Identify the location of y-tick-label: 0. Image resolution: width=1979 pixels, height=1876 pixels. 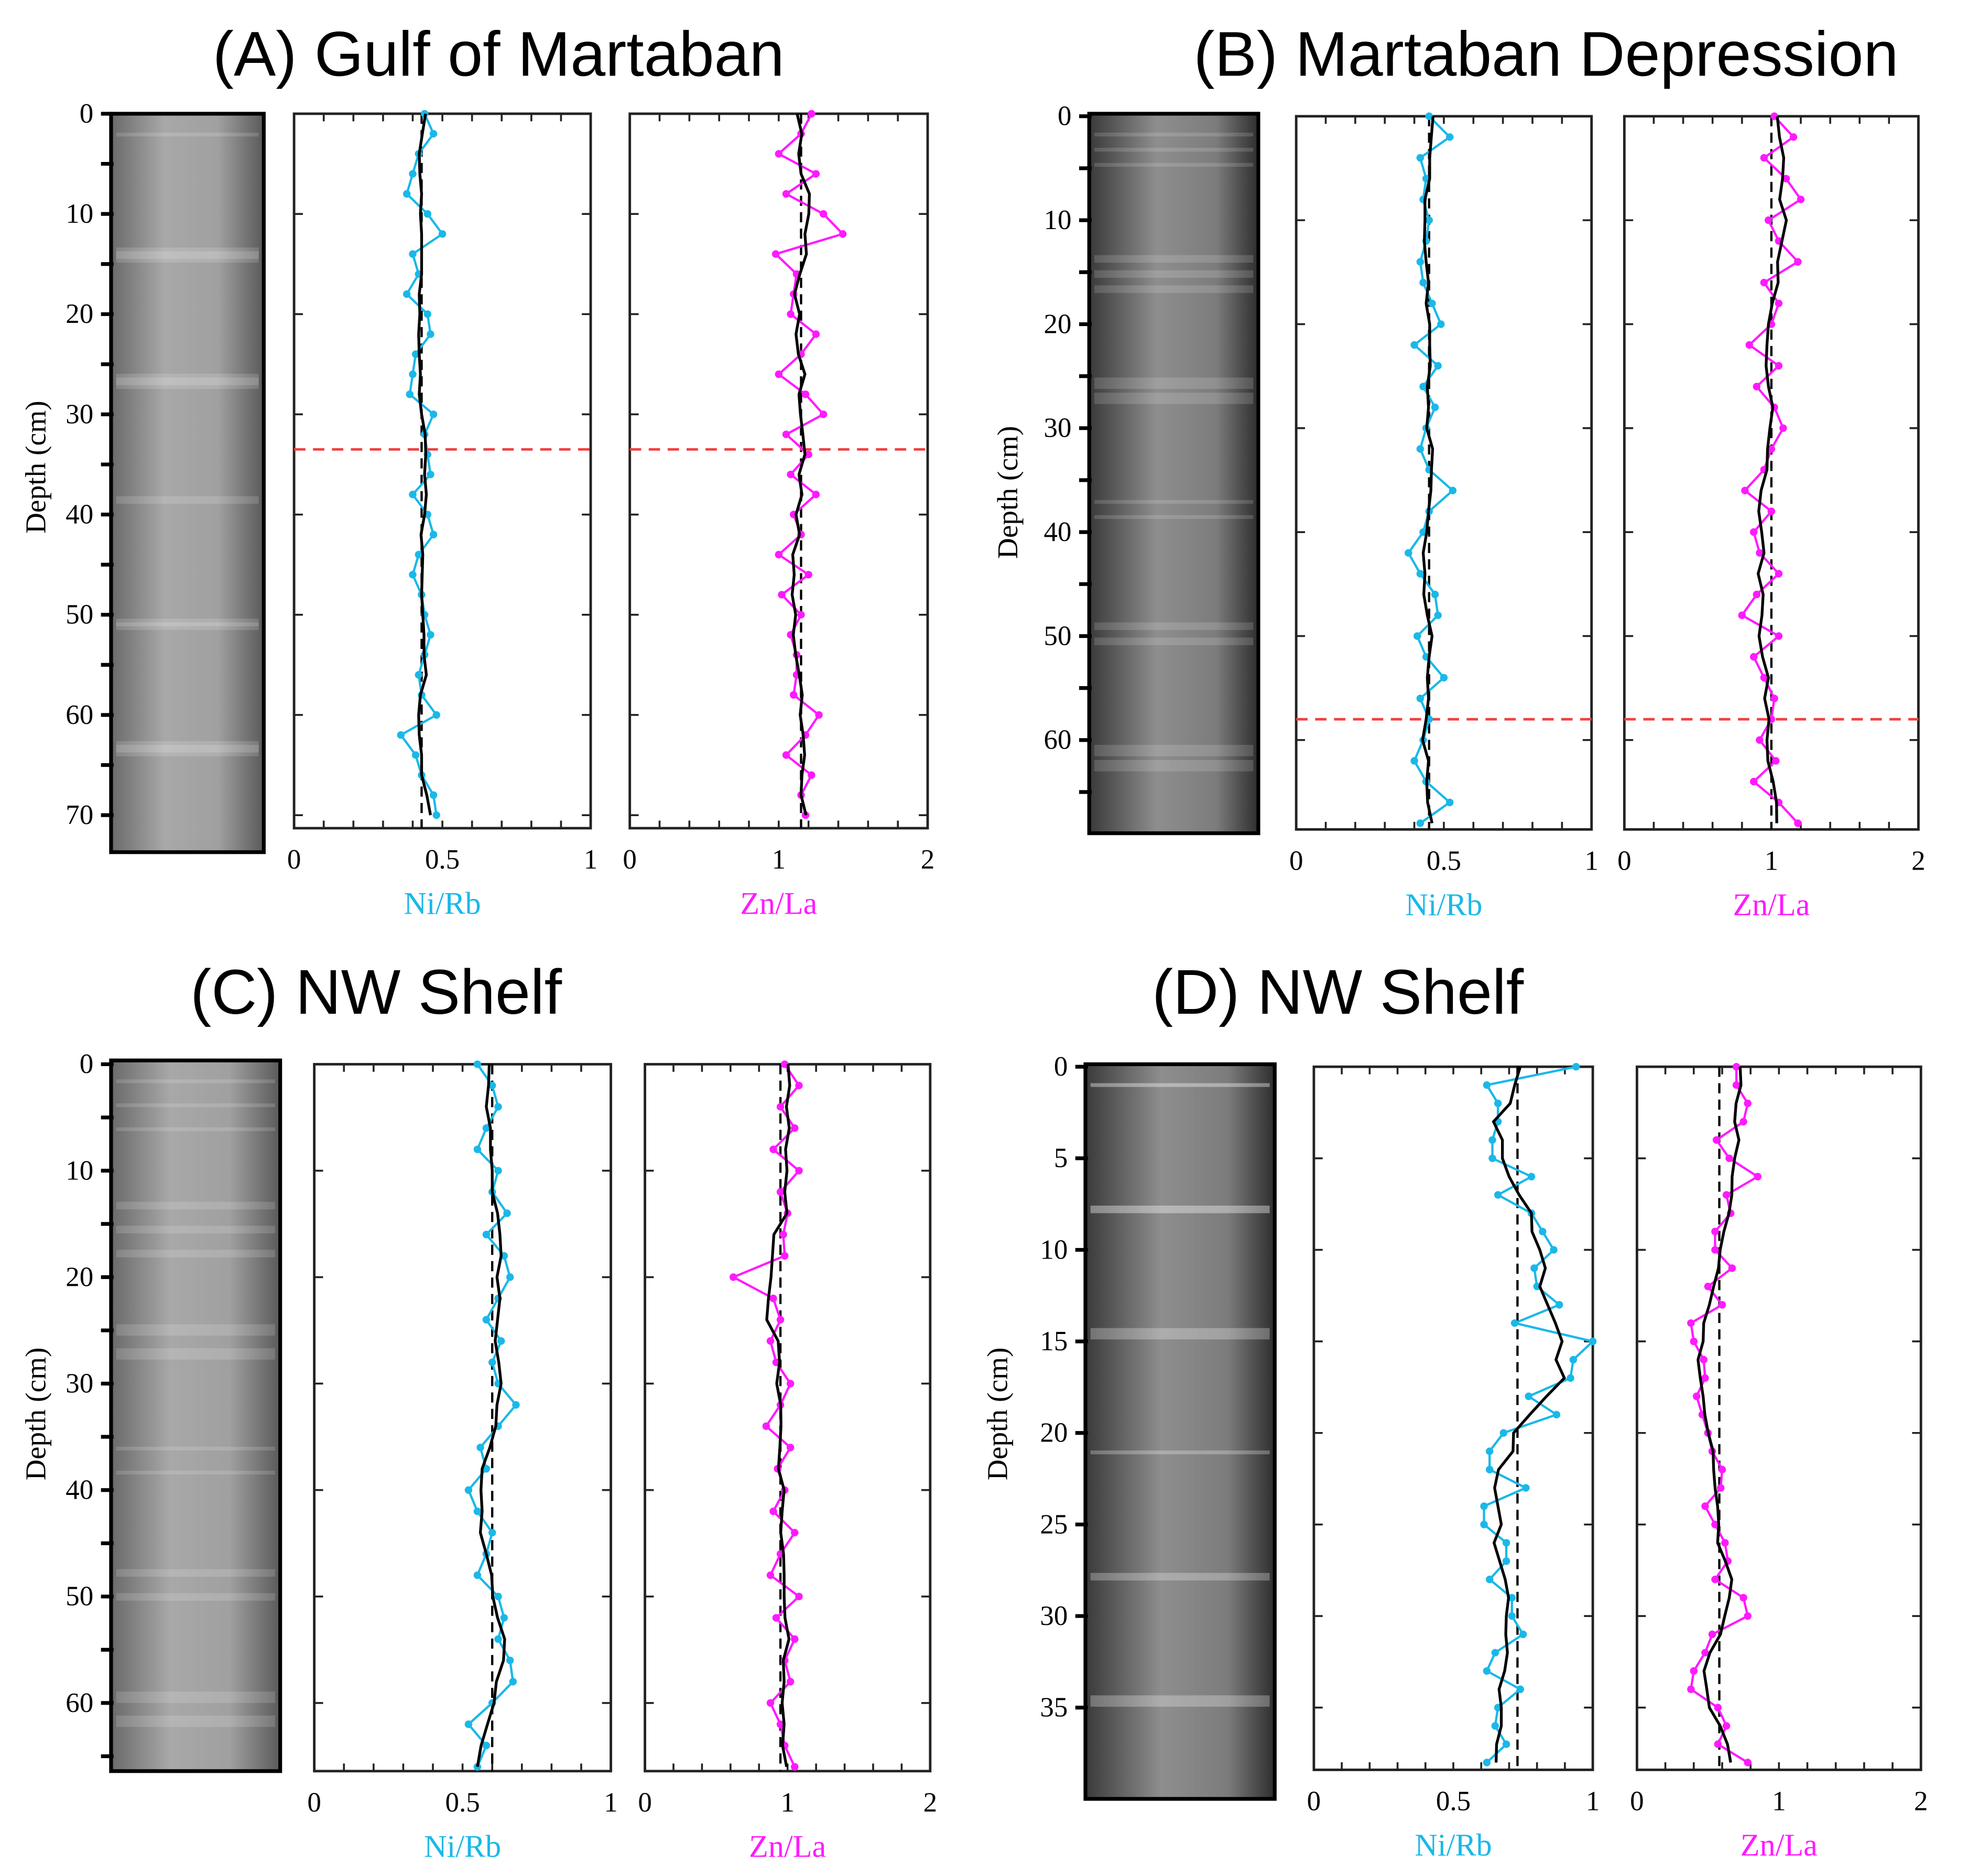
(1064, 116).